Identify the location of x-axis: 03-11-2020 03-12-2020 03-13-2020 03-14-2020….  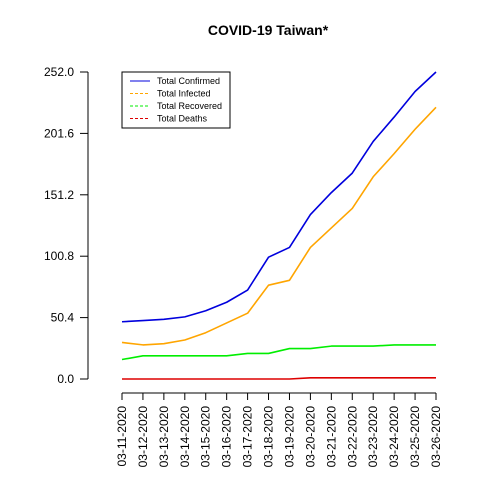
(279, 430).